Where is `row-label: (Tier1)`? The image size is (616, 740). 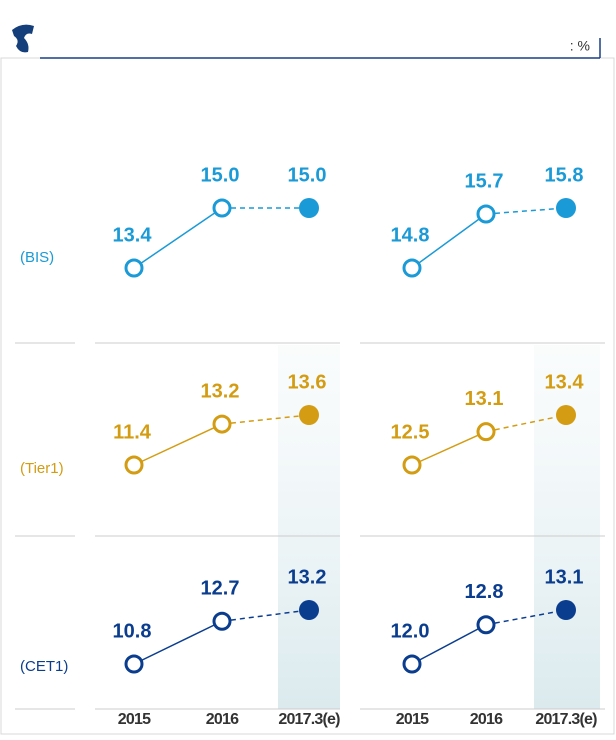
row-label: (Tier1) is located at coordinates (42, 468).